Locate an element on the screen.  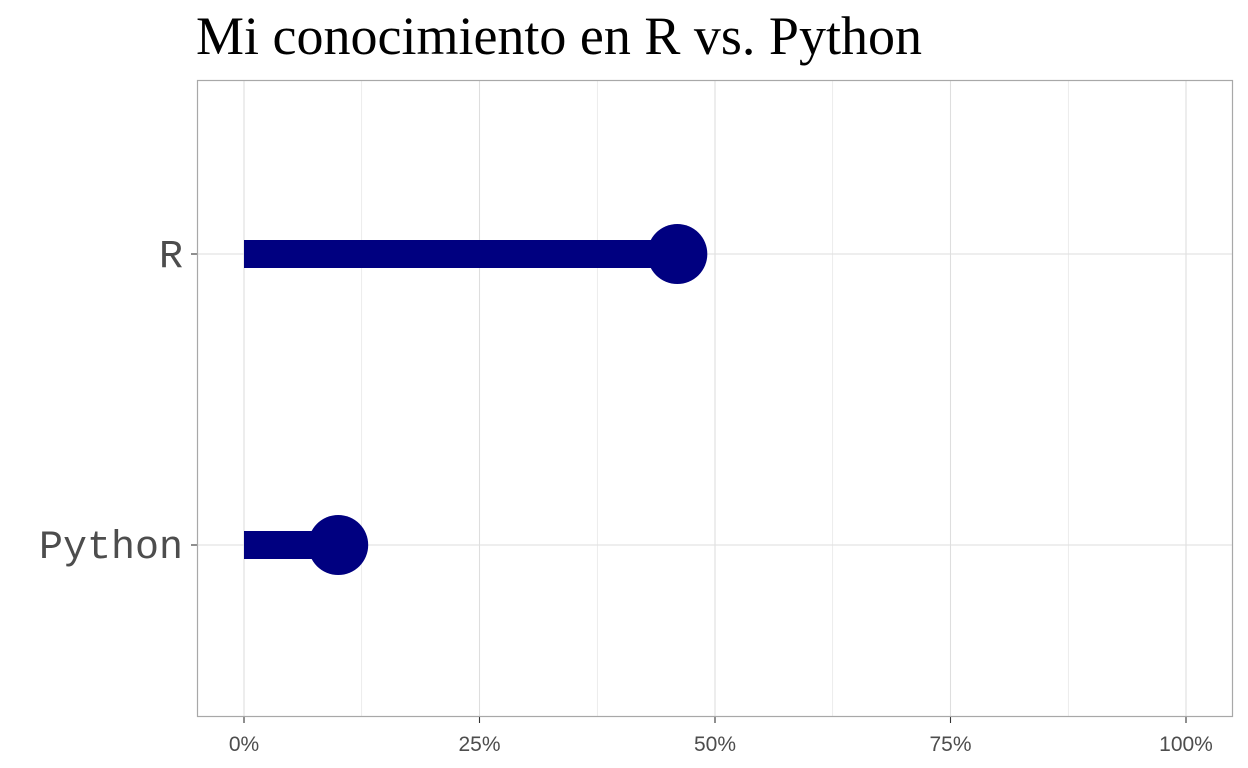
x-tick-label: 25% is located at coordinates (479, 744).